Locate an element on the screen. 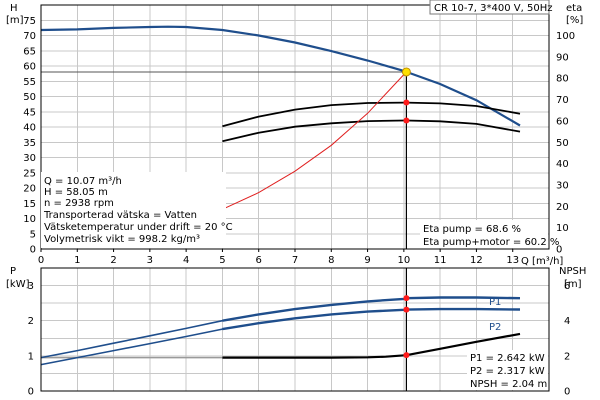 The width and height of the screenshot is (600, 400). p2-curve-operating-range is located at coordinates (371, 319).